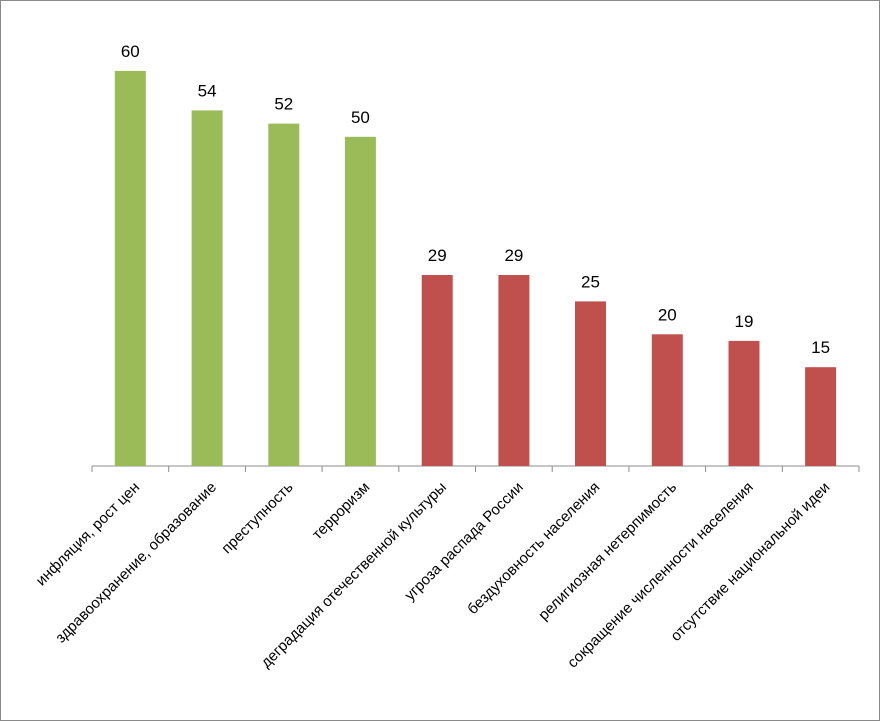 This screenshot has height=721, width=880. Describe the element at coordinates (750, 562) in the screenshot. I see `category-label: отсутствие национальной идеи` at that location.